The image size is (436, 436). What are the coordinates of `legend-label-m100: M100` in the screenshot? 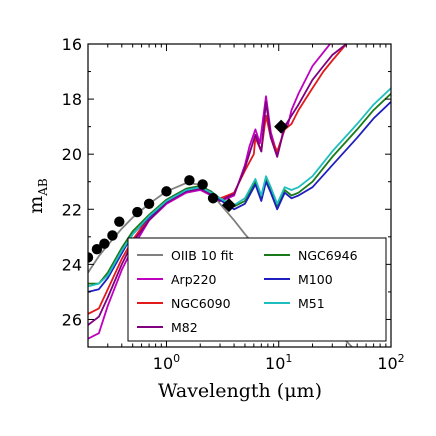 It's located at (315, 279).